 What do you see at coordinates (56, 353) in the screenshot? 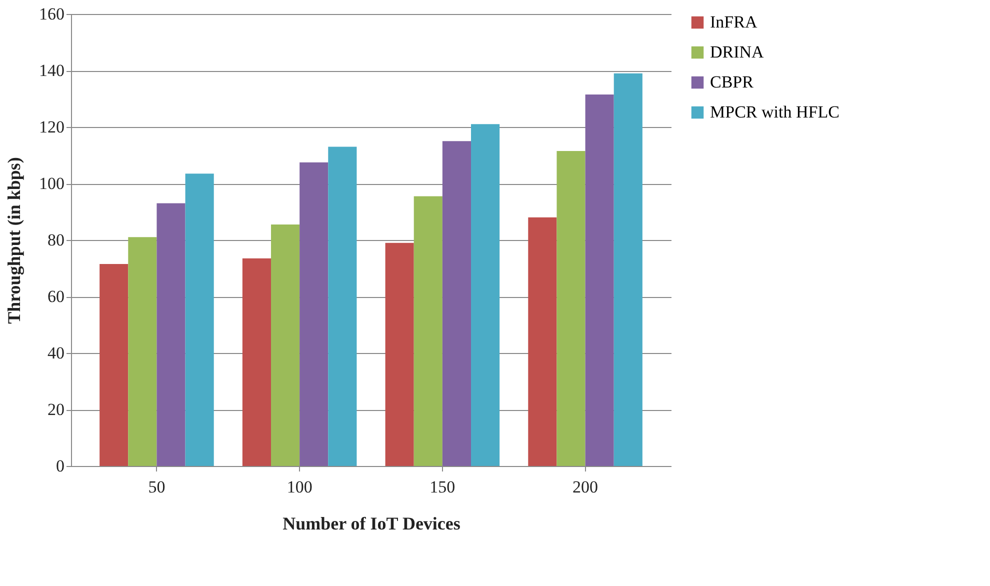
I see `y-tick-label: 40` at bounding box center [56, 353].